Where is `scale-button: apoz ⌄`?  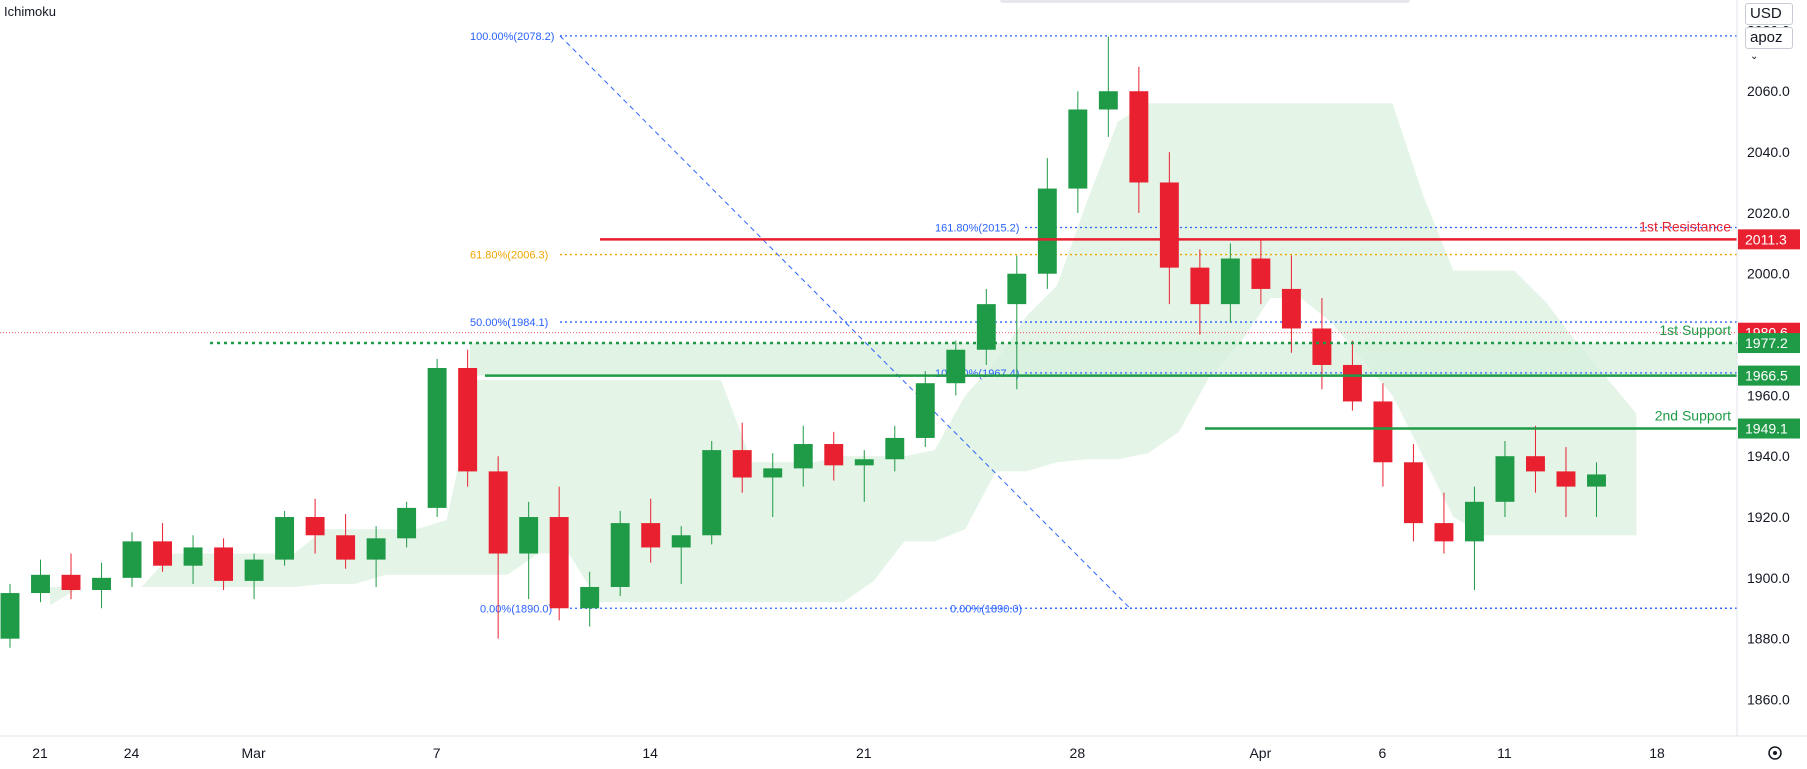
scale-button: apoz ⌄ is located at coordinates (1769, 44).